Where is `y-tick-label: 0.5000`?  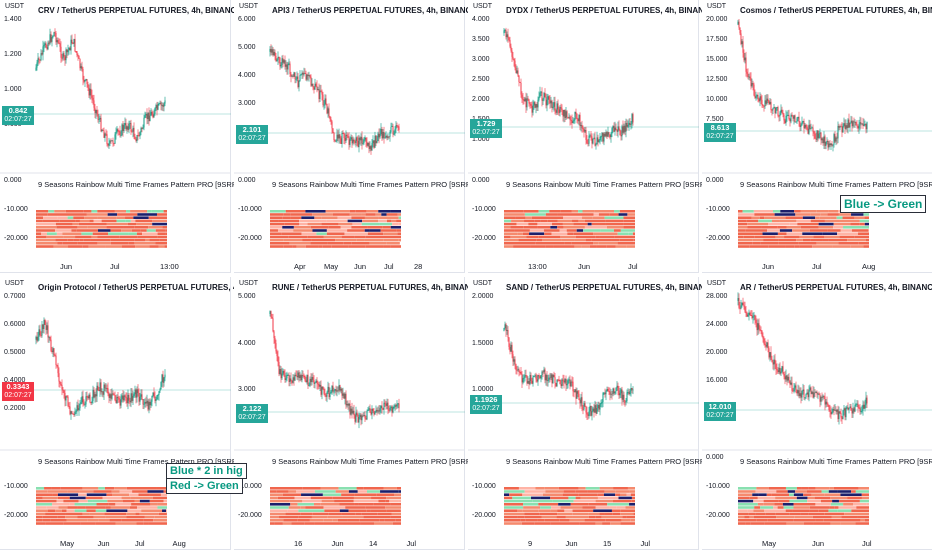 y-tick-label: 0.5000 is located at coordinates (15, 352).